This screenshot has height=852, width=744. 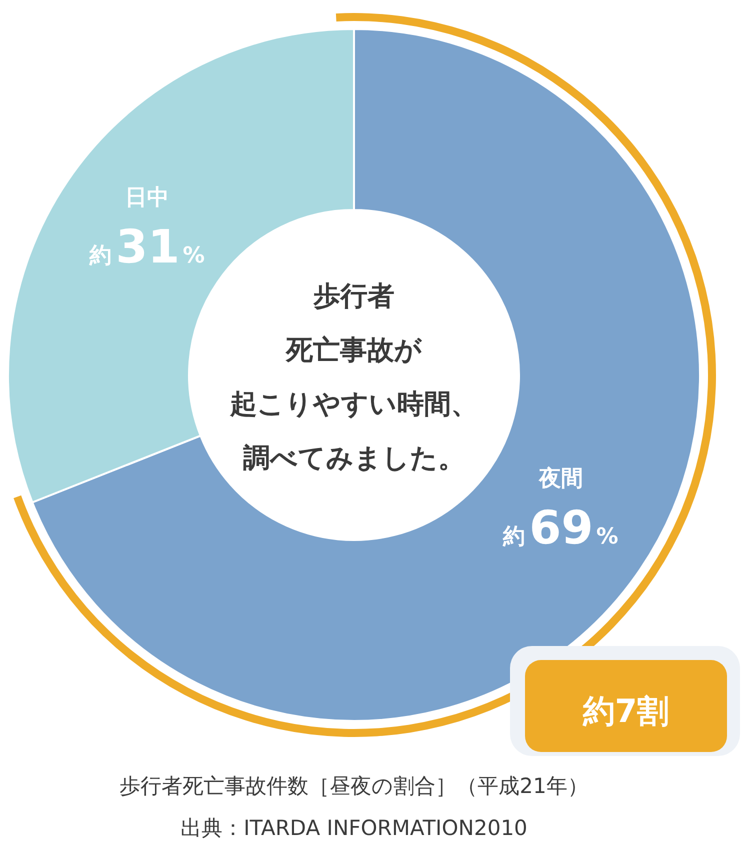 What do you see at coordinates (354, 828) in the screenshot?
I see `source-note: 出典：ITARDA INFORMATION2010` at bounding box center [354, 828].